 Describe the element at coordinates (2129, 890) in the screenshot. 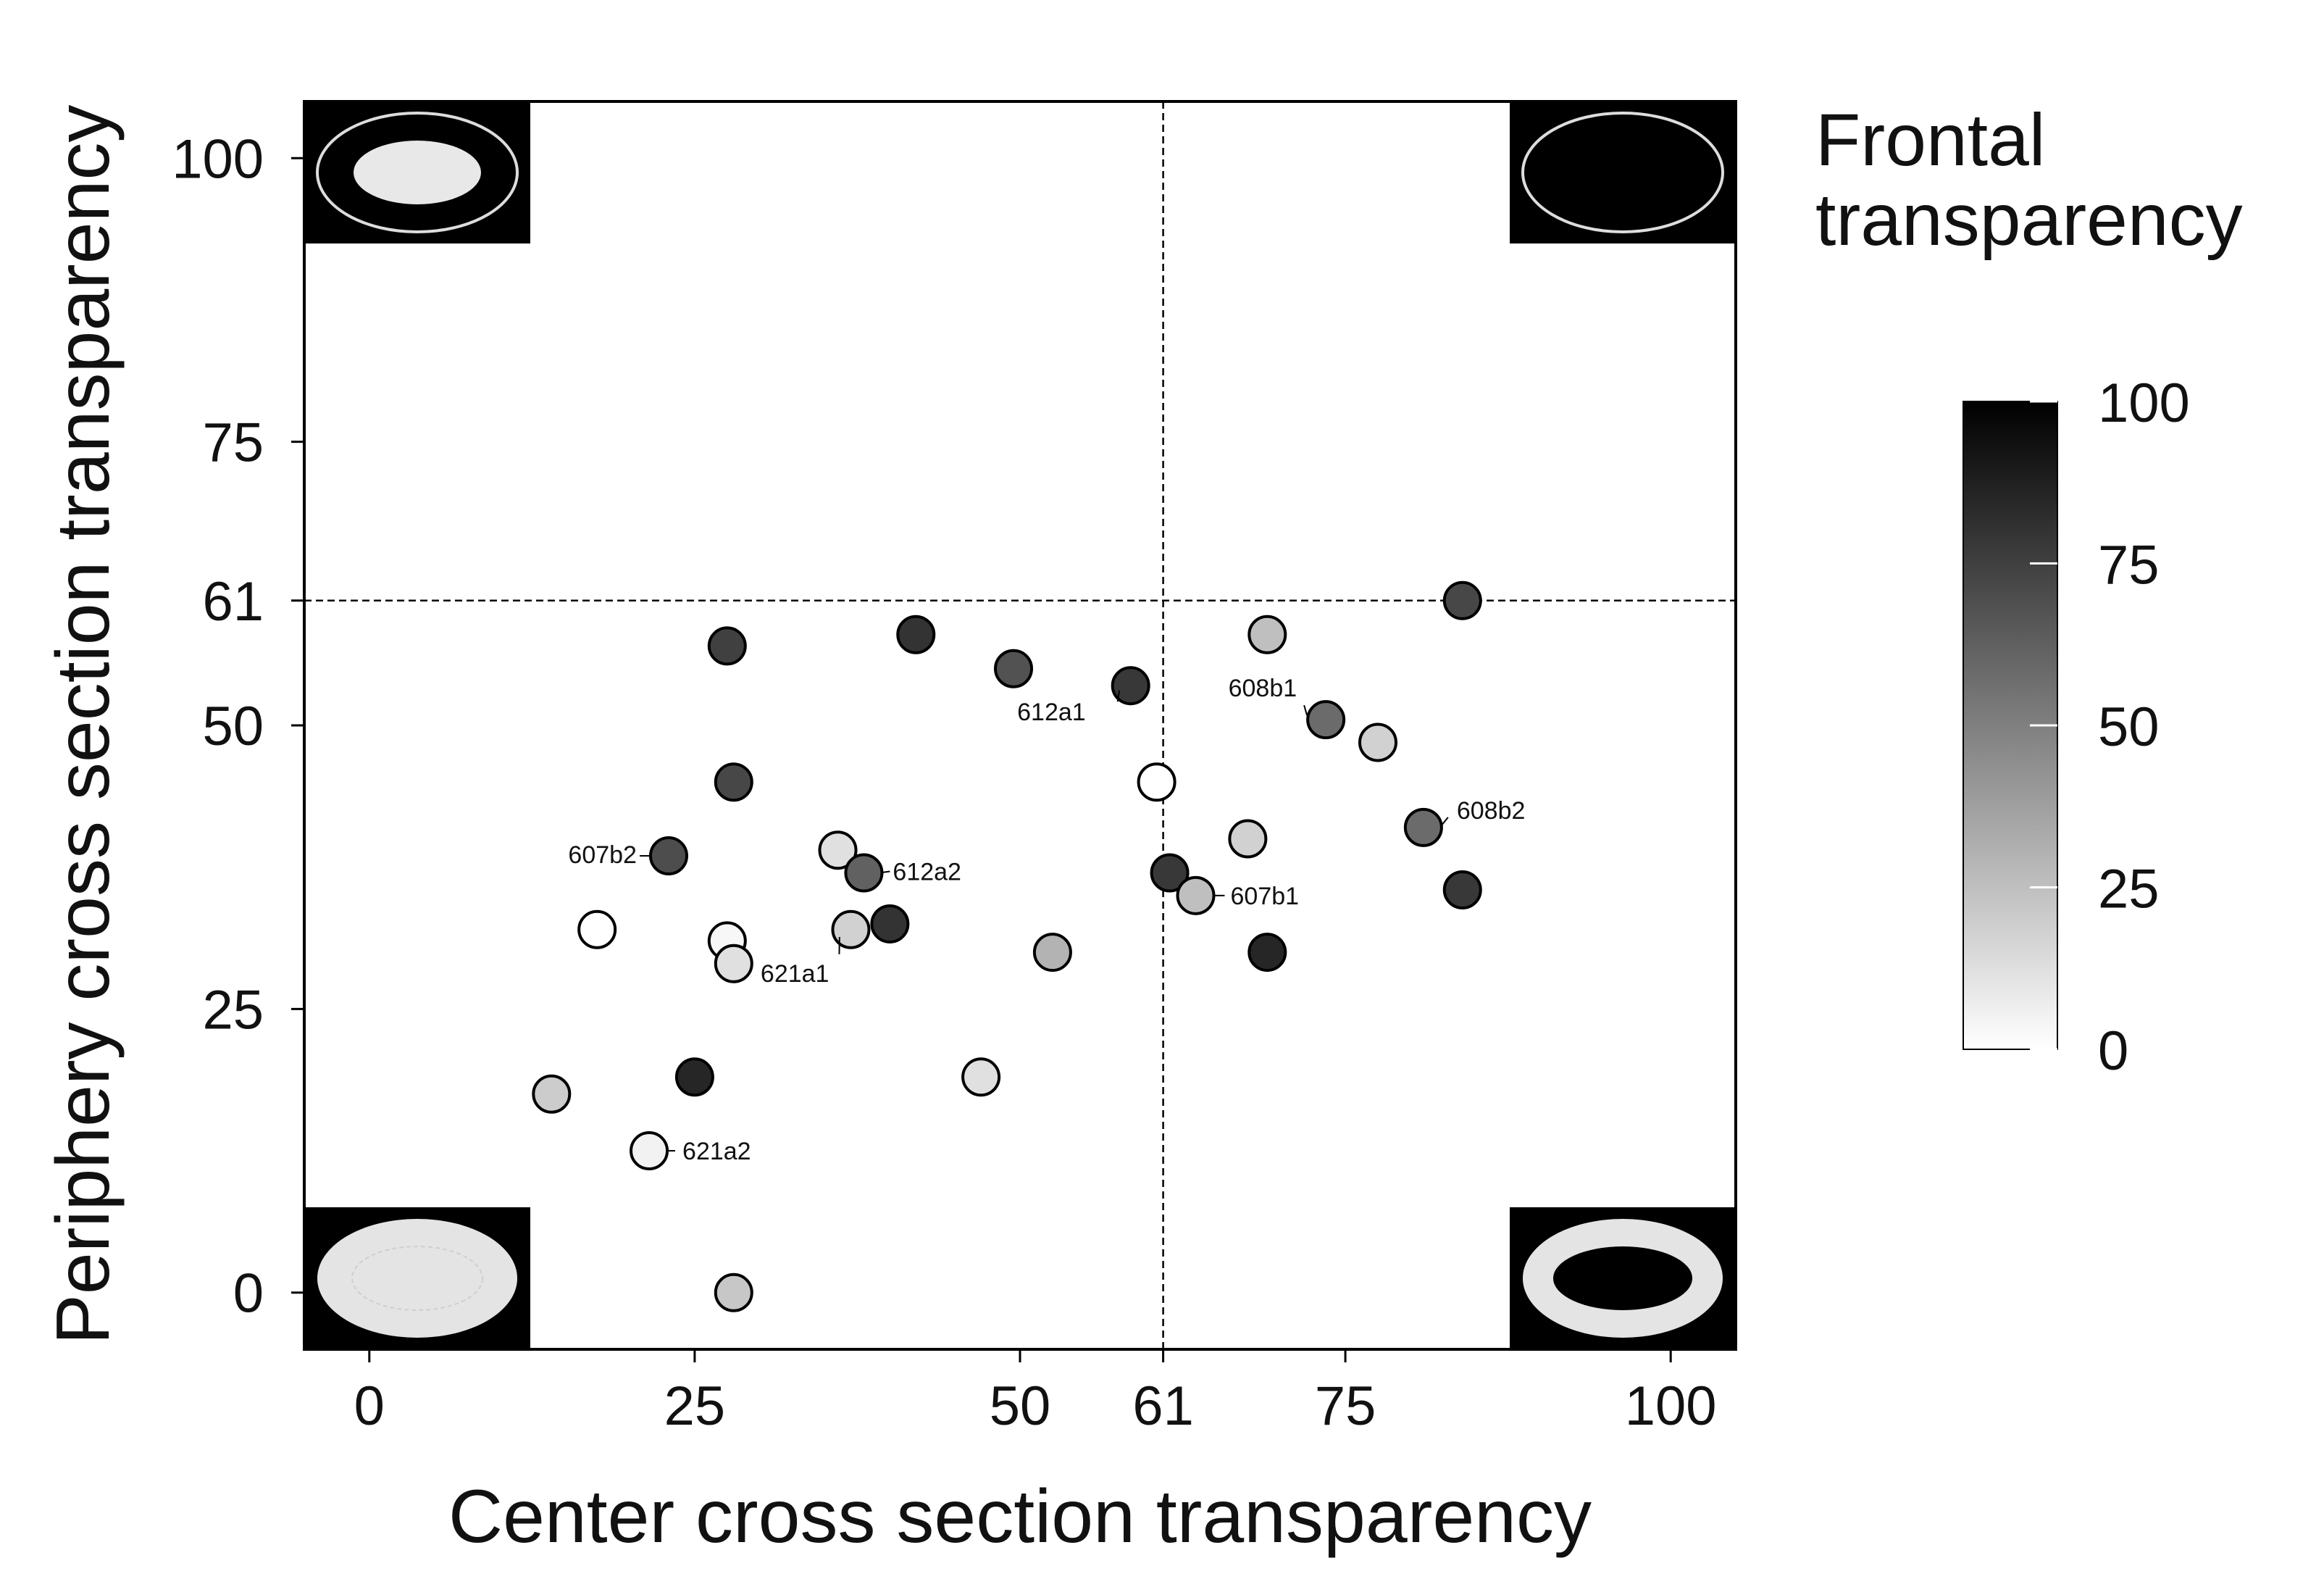

I see `colorbar-tick-label: 25` at that location.